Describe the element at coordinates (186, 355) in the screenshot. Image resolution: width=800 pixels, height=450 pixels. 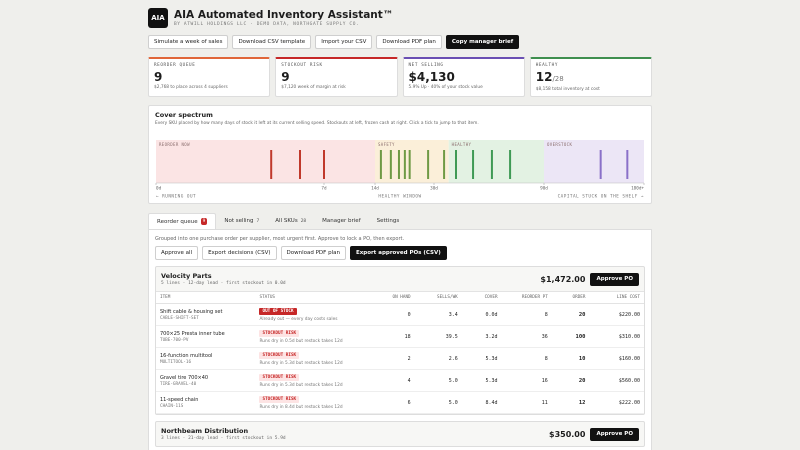
I see `item-name: 16-function multitool` at that location.